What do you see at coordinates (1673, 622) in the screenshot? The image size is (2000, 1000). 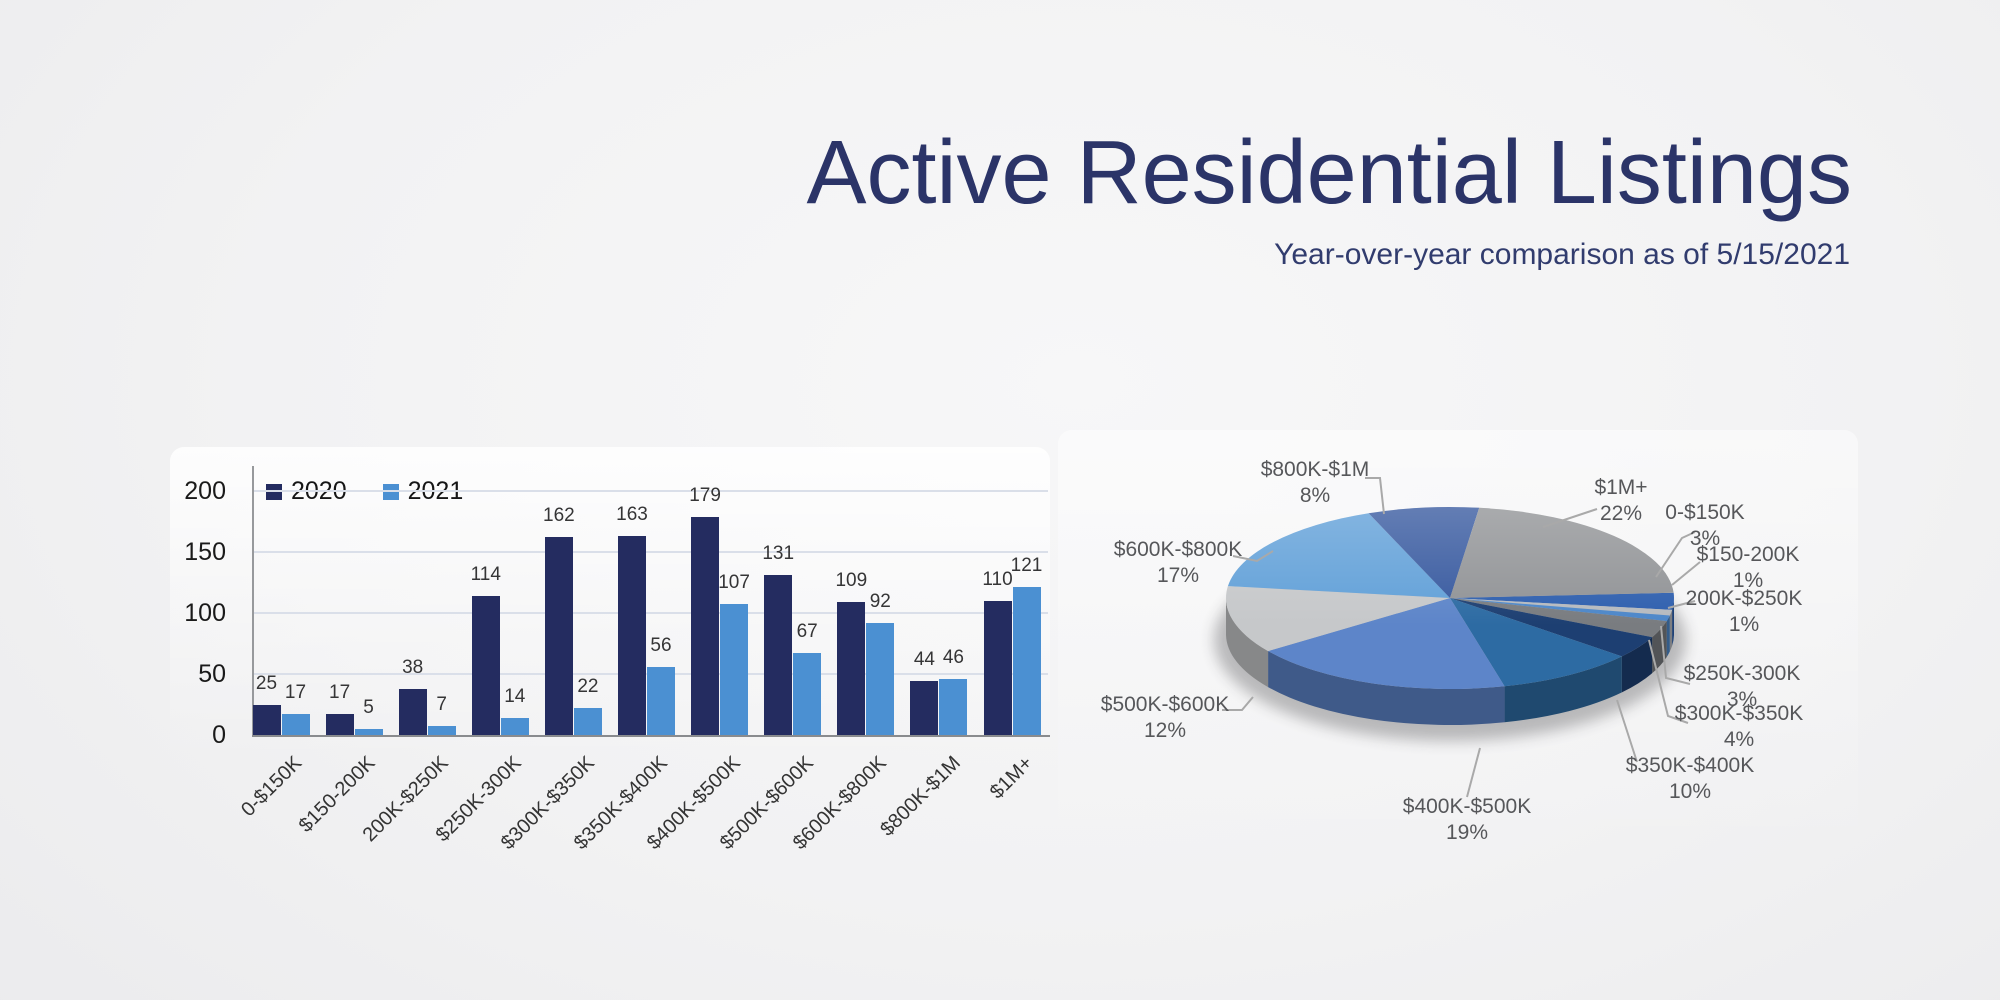 I see `pie-slice-wall-0-150k` at bounding box center [1673, 622].